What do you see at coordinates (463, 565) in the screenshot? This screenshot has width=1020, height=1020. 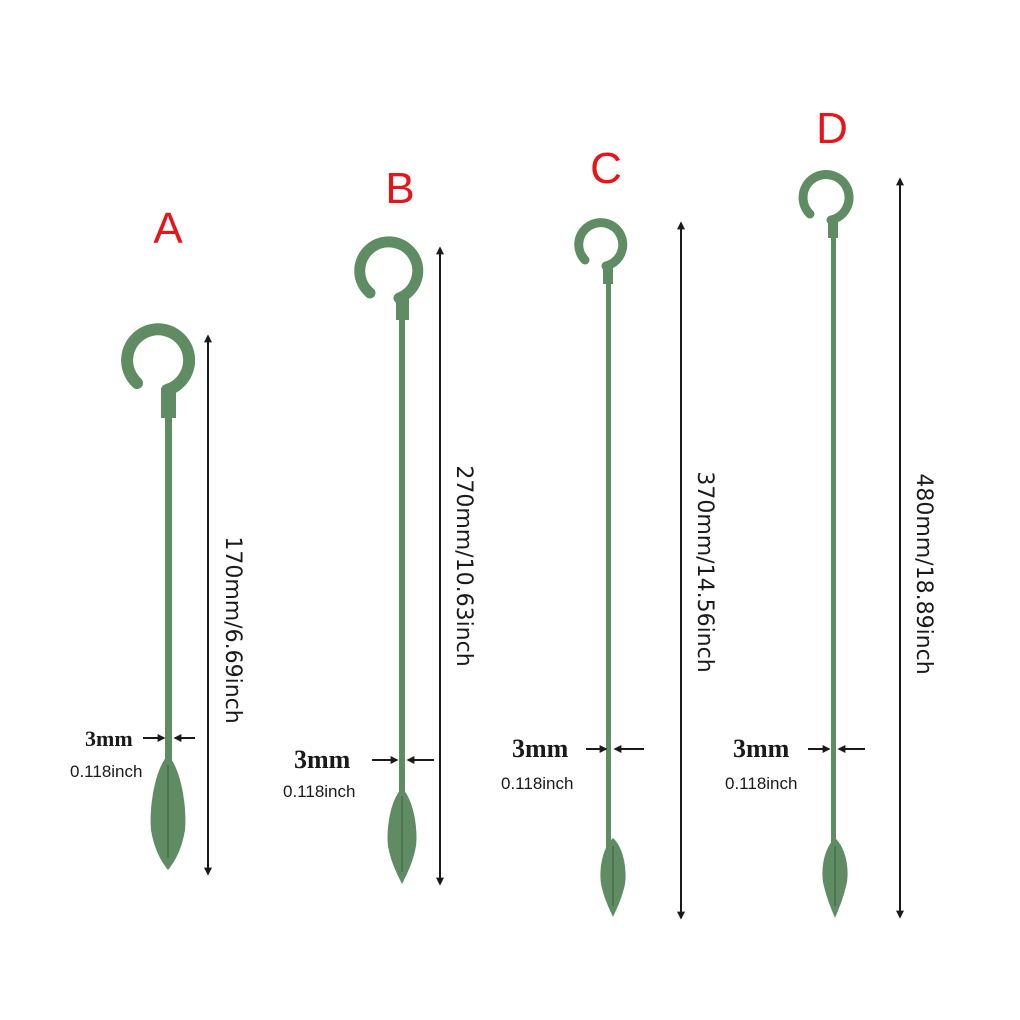 I see `length-label-b: 270mm/10.63inch` at bounding box center [463, 565].